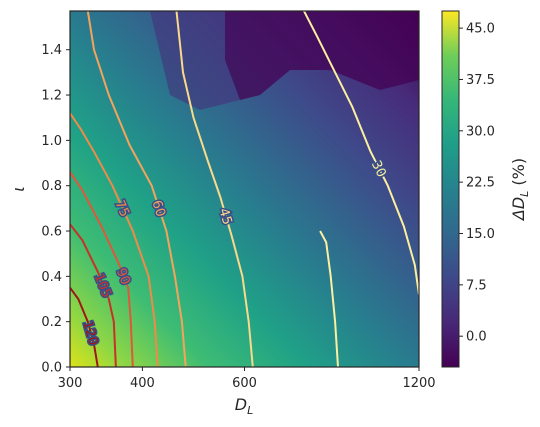  I want to click on x-axis-label: DL, so click(244, 406).